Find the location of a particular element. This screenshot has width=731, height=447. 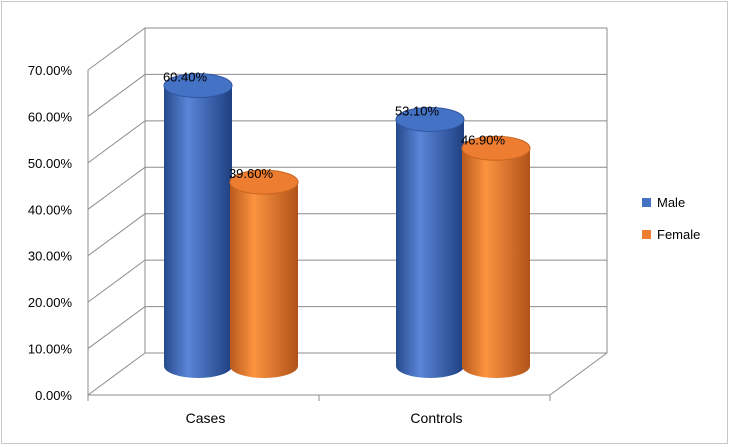

bar-female-controls is located at coordinates (496, 256).